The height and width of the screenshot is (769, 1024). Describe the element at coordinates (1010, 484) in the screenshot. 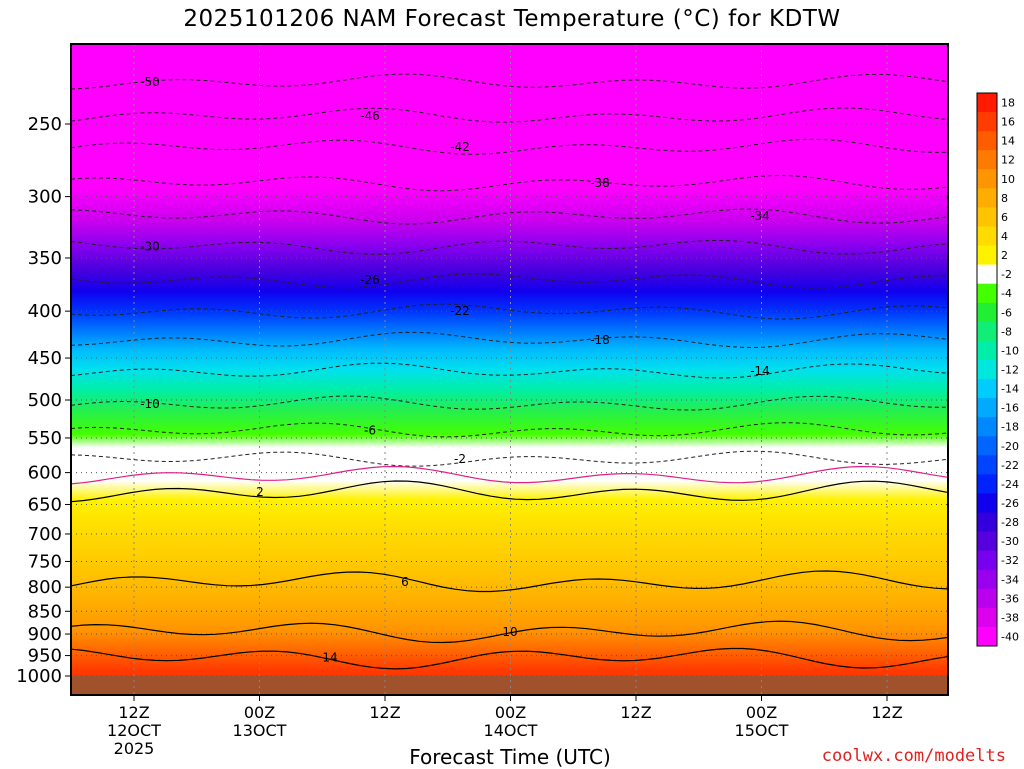

I see `colorbar-label: -24` at that location.